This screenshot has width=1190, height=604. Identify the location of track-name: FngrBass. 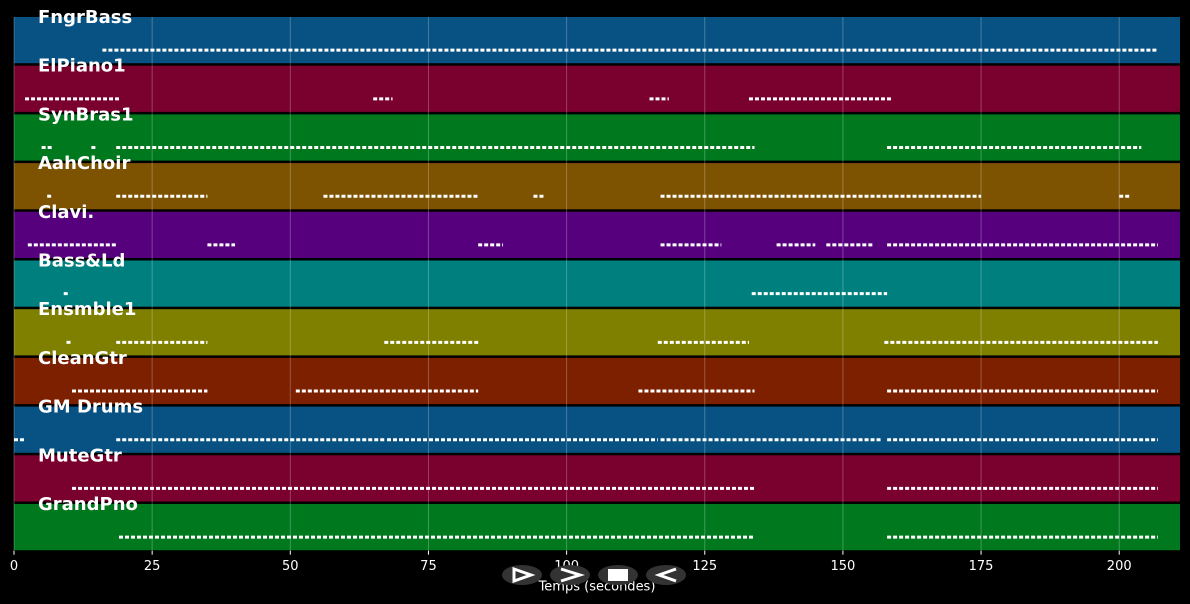
(85, 17).